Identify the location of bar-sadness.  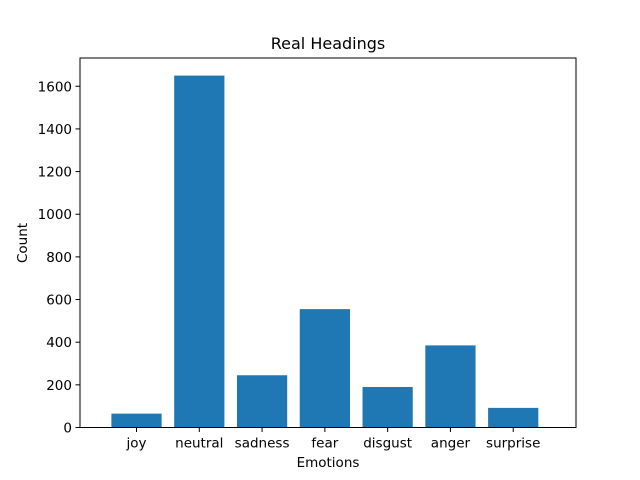
(262, 401).